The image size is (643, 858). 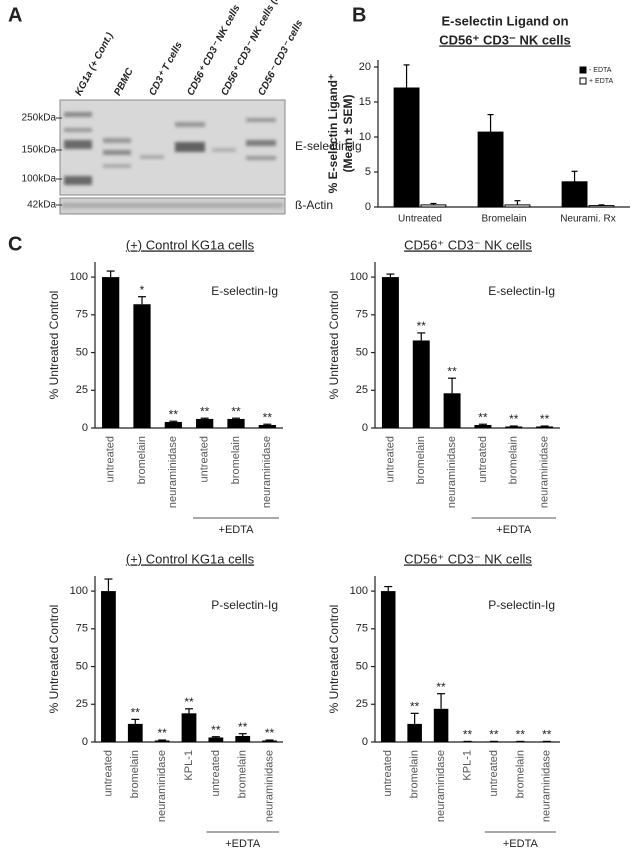 What do you see at coordinates (15, 244) in the screenshot?
I see `panel-label: C` at bounding box center [15, 244].